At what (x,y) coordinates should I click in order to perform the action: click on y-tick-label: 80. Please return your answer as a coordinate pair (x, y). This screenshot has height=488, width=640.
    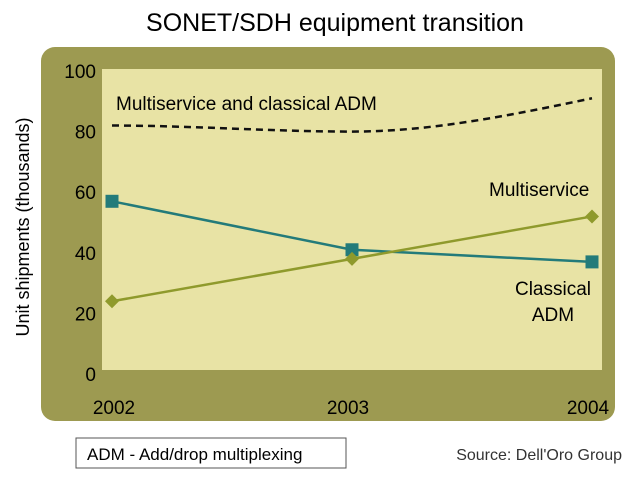
    Looking at the image, I should click on (85, 133).